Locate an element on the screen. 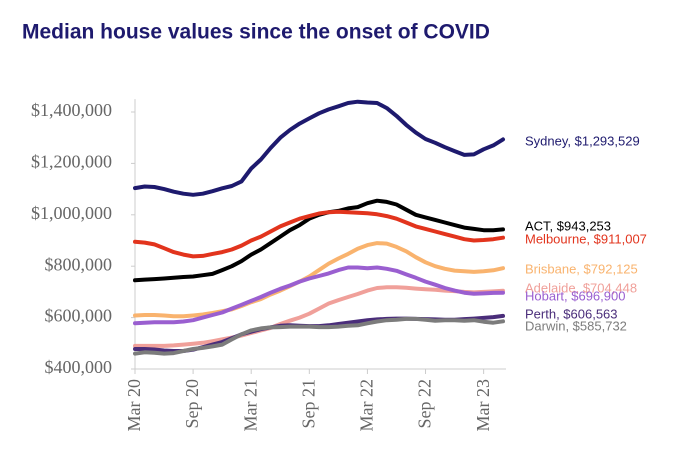  series-label: Adelaide, $704,448 is located at coordinates (581, 287).